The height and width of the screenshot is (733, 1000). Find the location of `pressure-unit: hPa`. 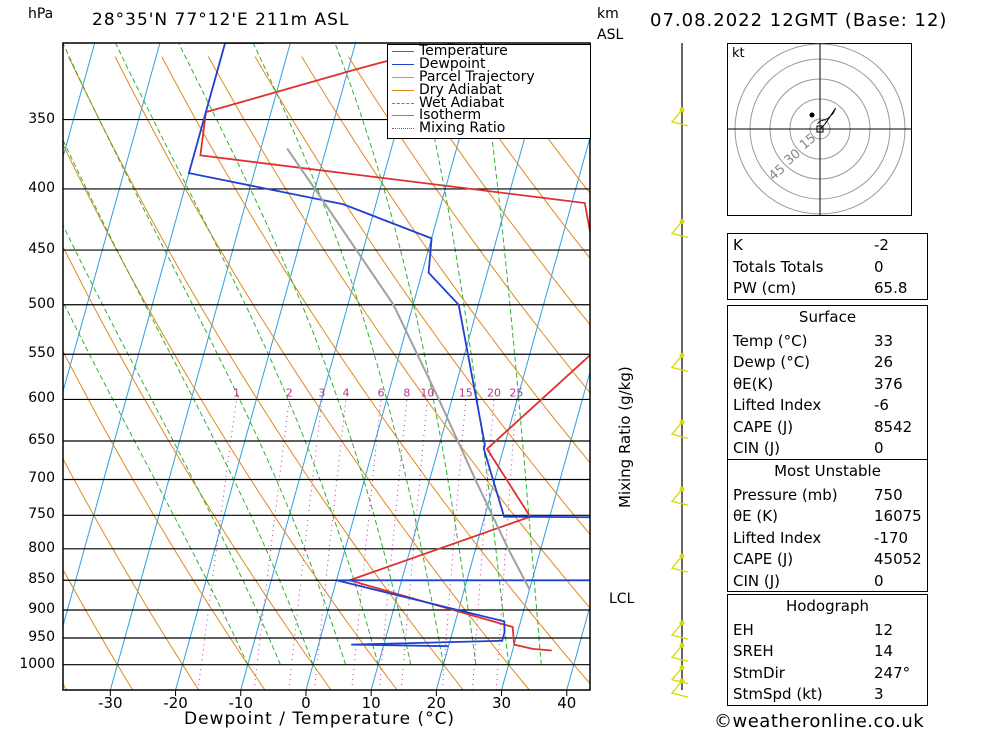

pressure-unit: hPa is located at coordinates (41, 14).